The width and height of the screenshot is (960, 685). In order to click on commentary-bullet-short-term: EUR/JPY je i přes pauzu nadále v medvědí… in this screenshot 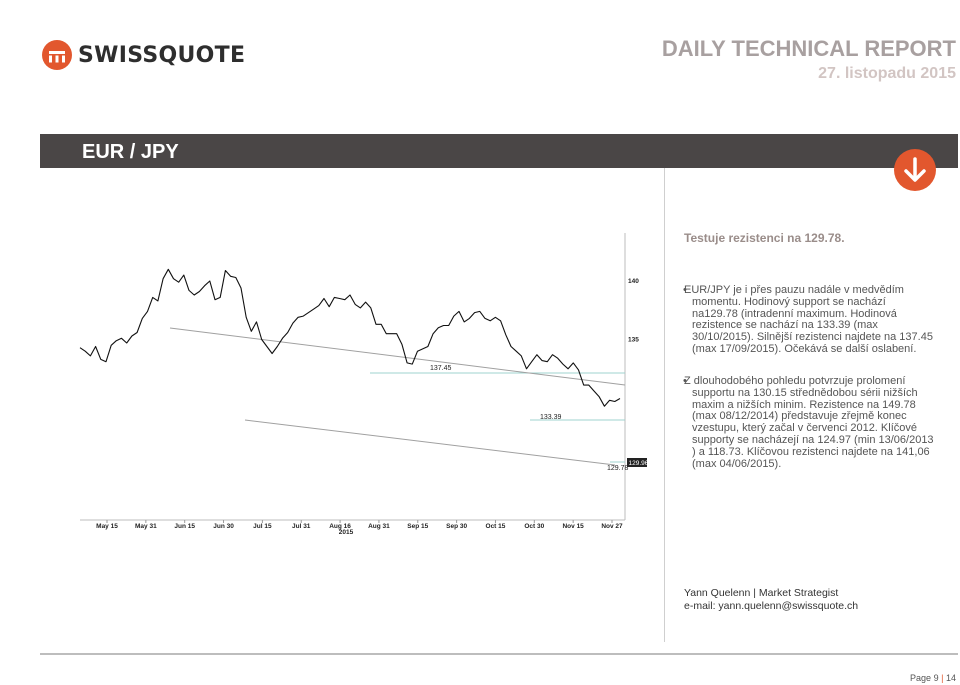, I will do `click(808, 320)`.